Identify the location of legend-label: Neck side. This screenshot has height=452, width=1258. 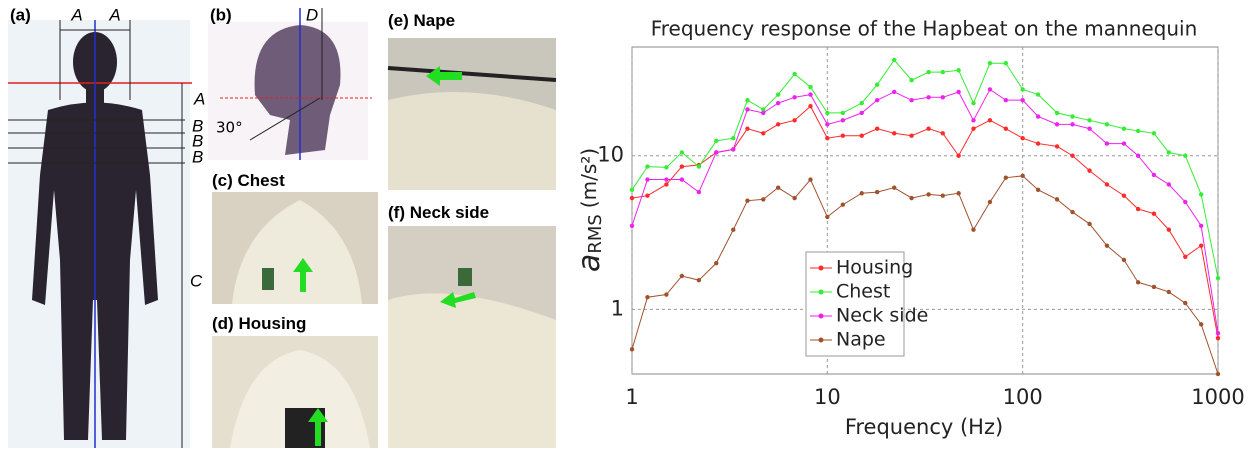
(882, 316).